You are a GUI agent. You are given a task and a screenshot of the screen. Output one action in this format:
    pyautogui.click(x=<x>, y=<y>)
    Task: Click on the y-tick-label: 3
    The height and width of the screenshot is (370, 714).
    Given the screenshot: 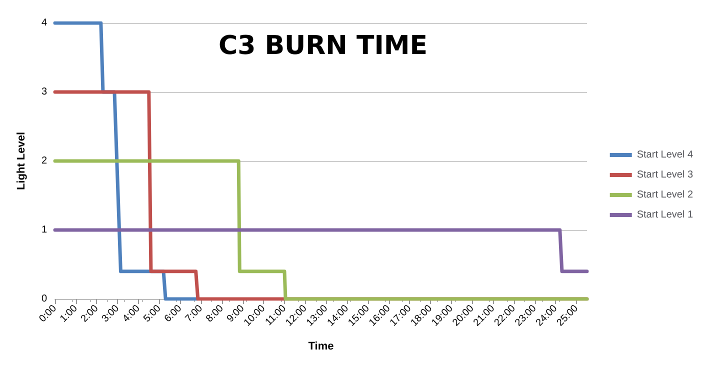 What is the action you would take?
    pyautogui.click(x=44, y=92)
    